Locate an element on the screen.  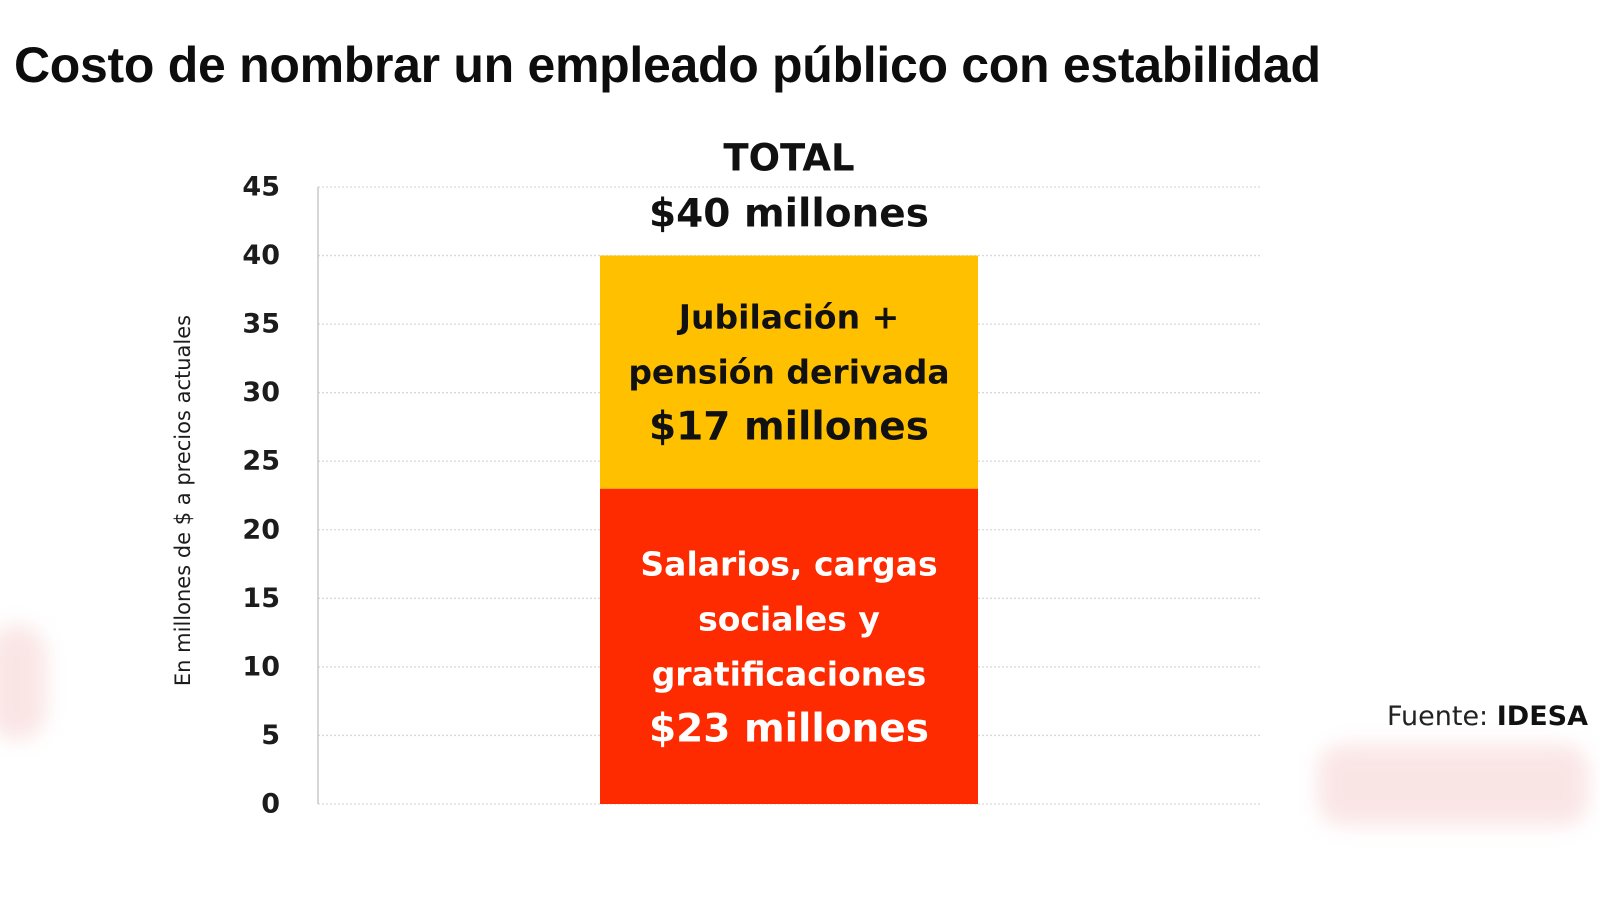
segment-label-line: gratificaciones is located at coordinates (789, 673).